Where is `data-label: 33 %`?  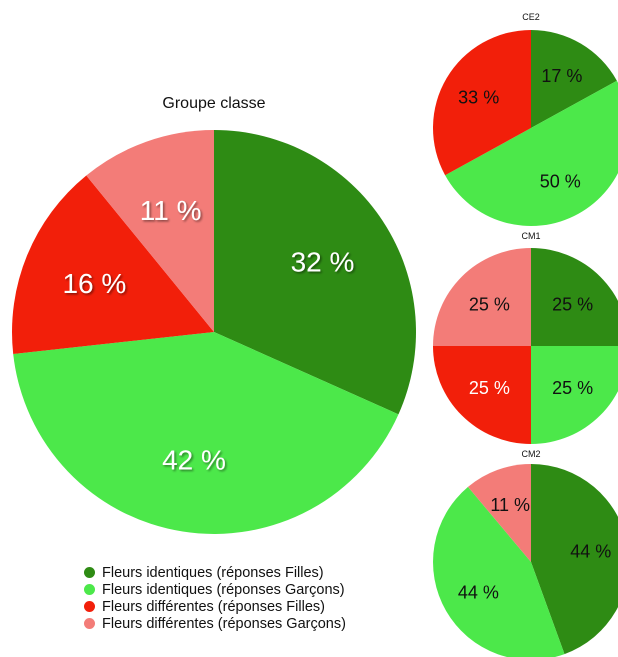
data-label: 33 % is located at coordinates (478, 97).